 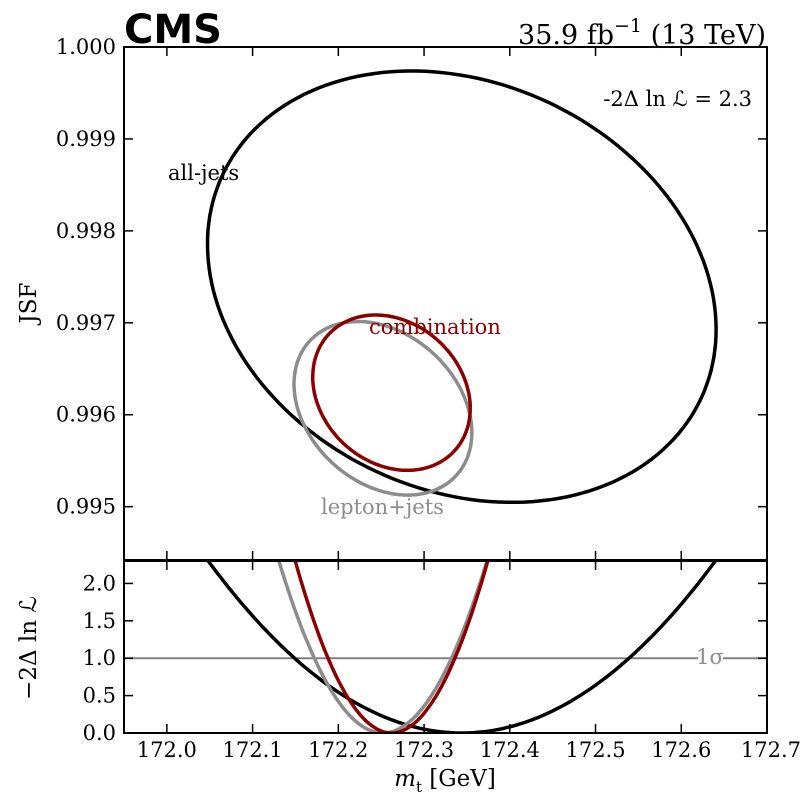 I want to click on top-y-axis-label: JSF, so click(x=29, y=304).